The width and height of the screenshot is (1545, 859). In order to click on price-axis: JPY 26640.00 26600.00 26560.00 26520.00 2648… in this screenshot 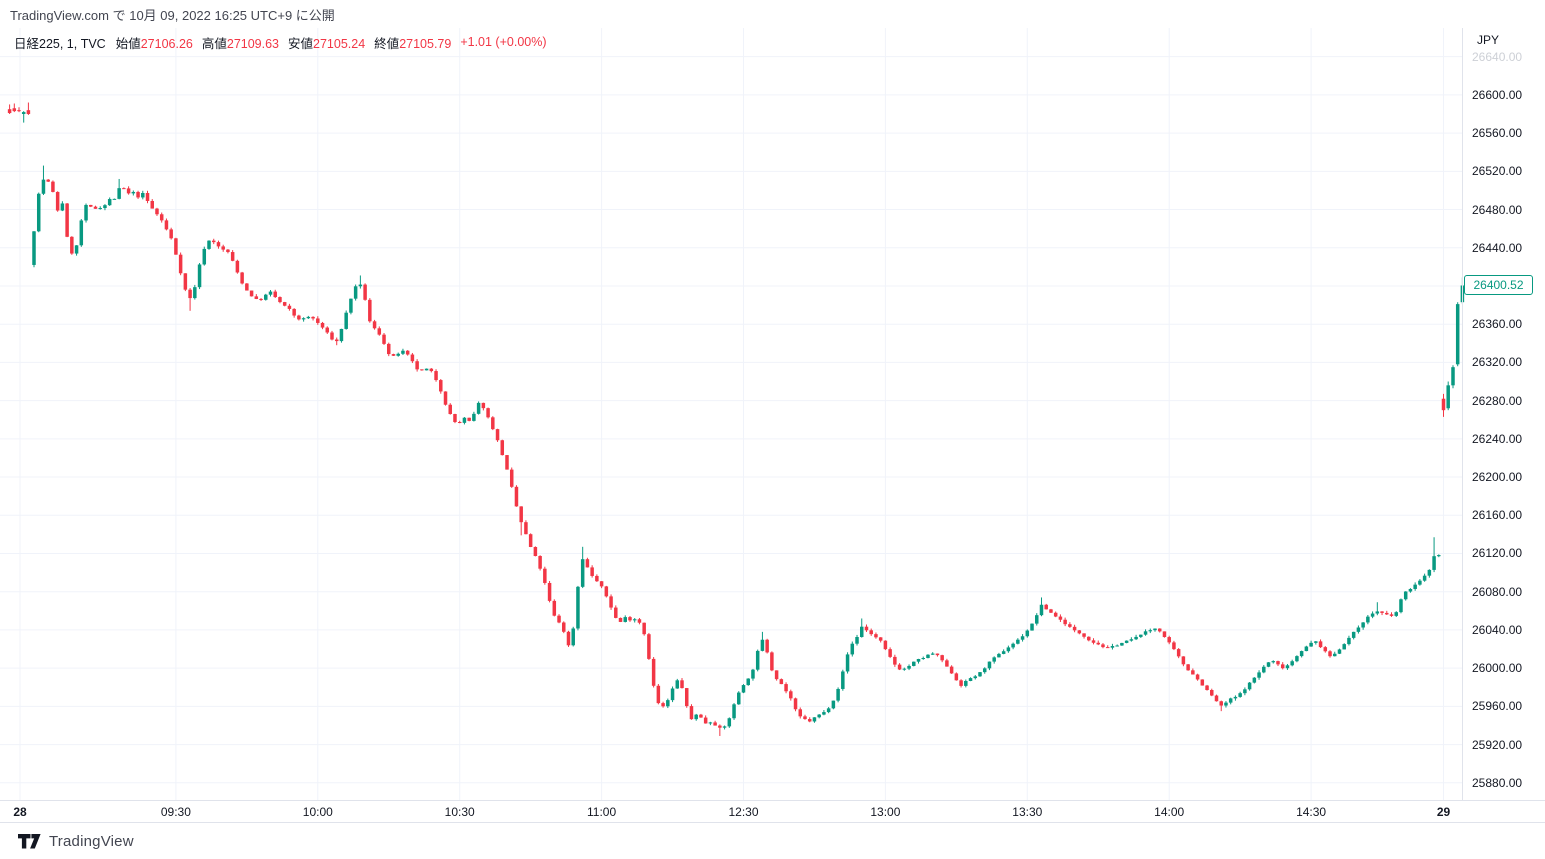, I will do `click(1503, 414)`.